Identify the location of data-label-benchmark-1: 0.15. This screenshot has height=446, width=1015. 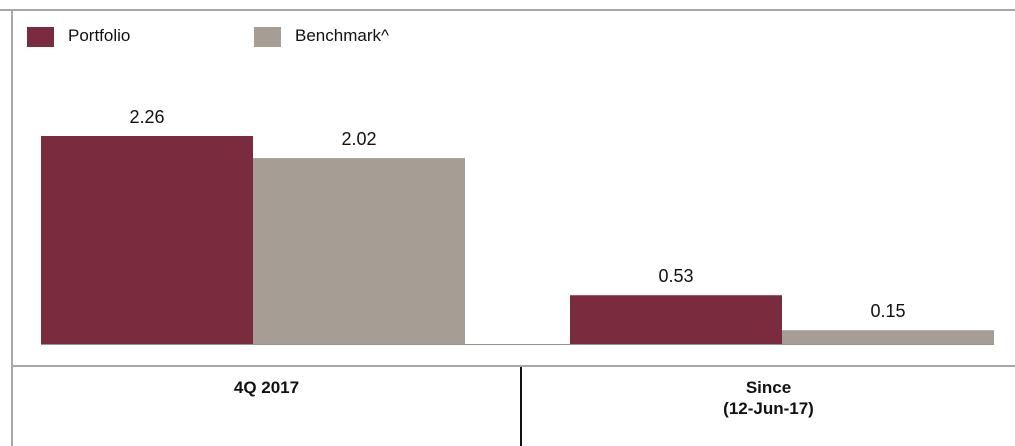
(887, 311).